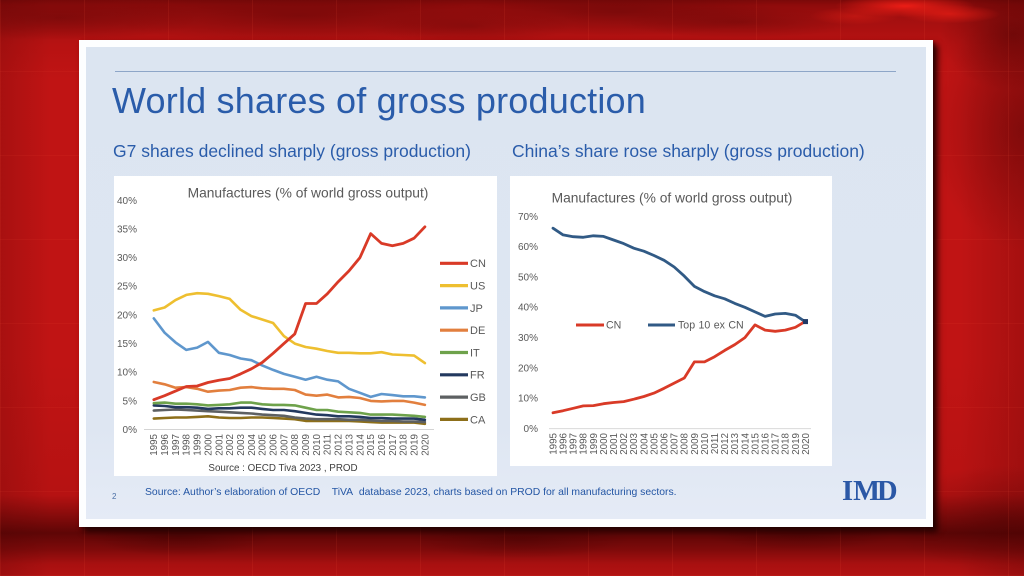  Describe the element at coordinates (127, 344) in the screenshot. I see `svg-text: 15%` at that location.